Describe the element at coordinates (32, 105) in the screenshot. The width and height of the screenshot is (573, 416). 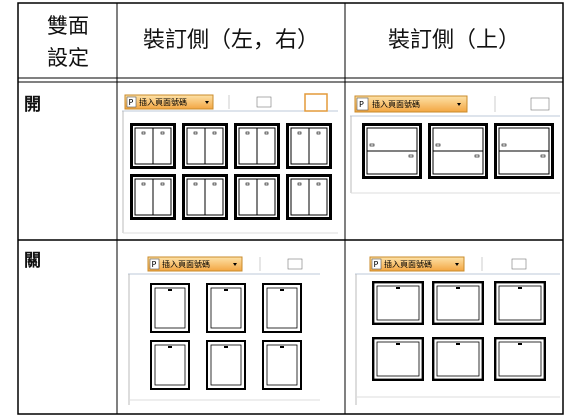
I see `row-label: 開` at that location.